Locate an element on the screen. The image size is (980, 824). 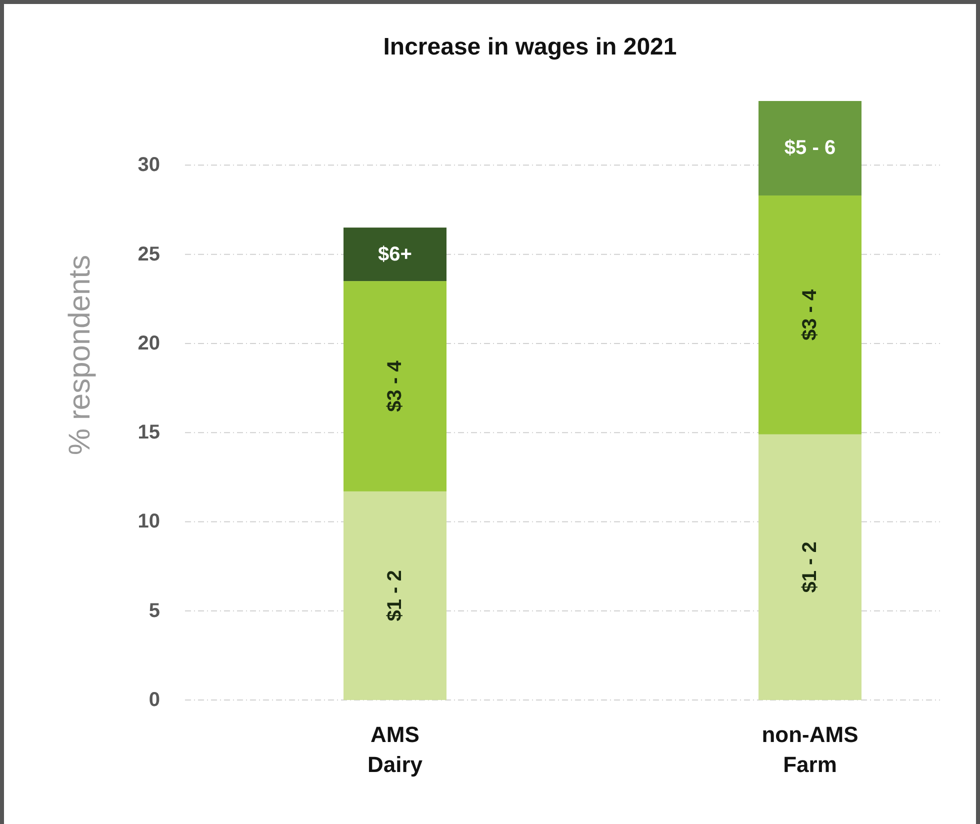
x-tick-label: AMS Dairy is located at coordinates (395, 749).